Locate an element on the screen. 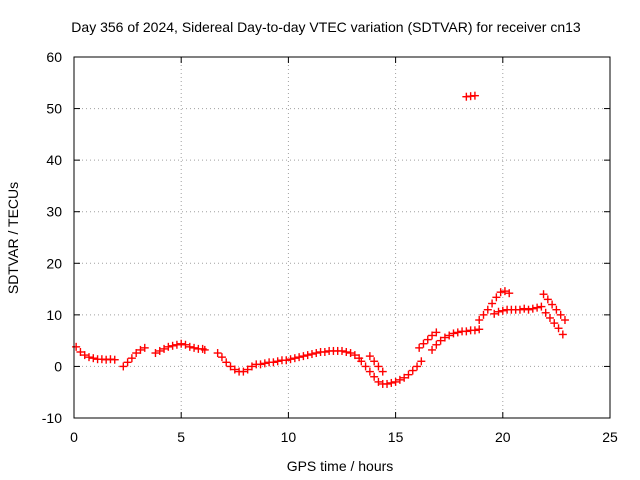 This screenshot has height=480, width=640. x-tick-label: 20 is located at coordinates (503, 437).